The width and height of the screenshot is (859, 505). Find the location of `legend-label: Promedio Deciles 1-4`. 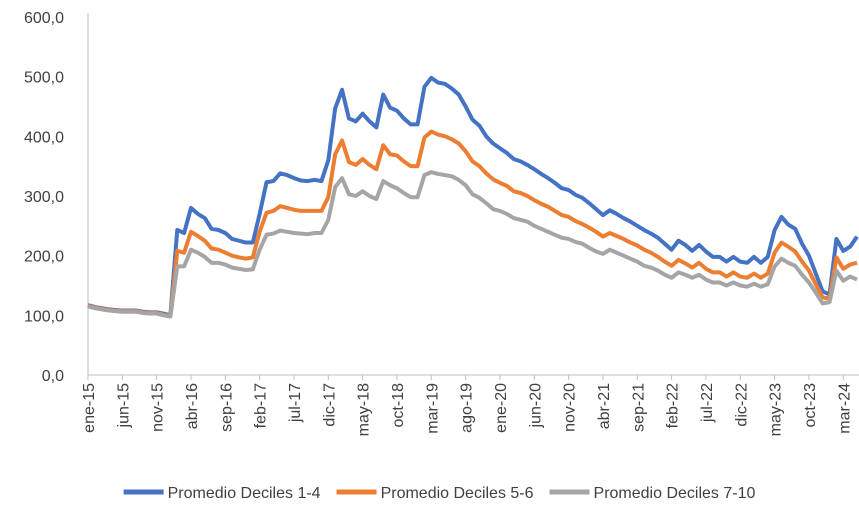

legend-label: Promedio Deciles 1-4 is located at coordinates (244, 493).